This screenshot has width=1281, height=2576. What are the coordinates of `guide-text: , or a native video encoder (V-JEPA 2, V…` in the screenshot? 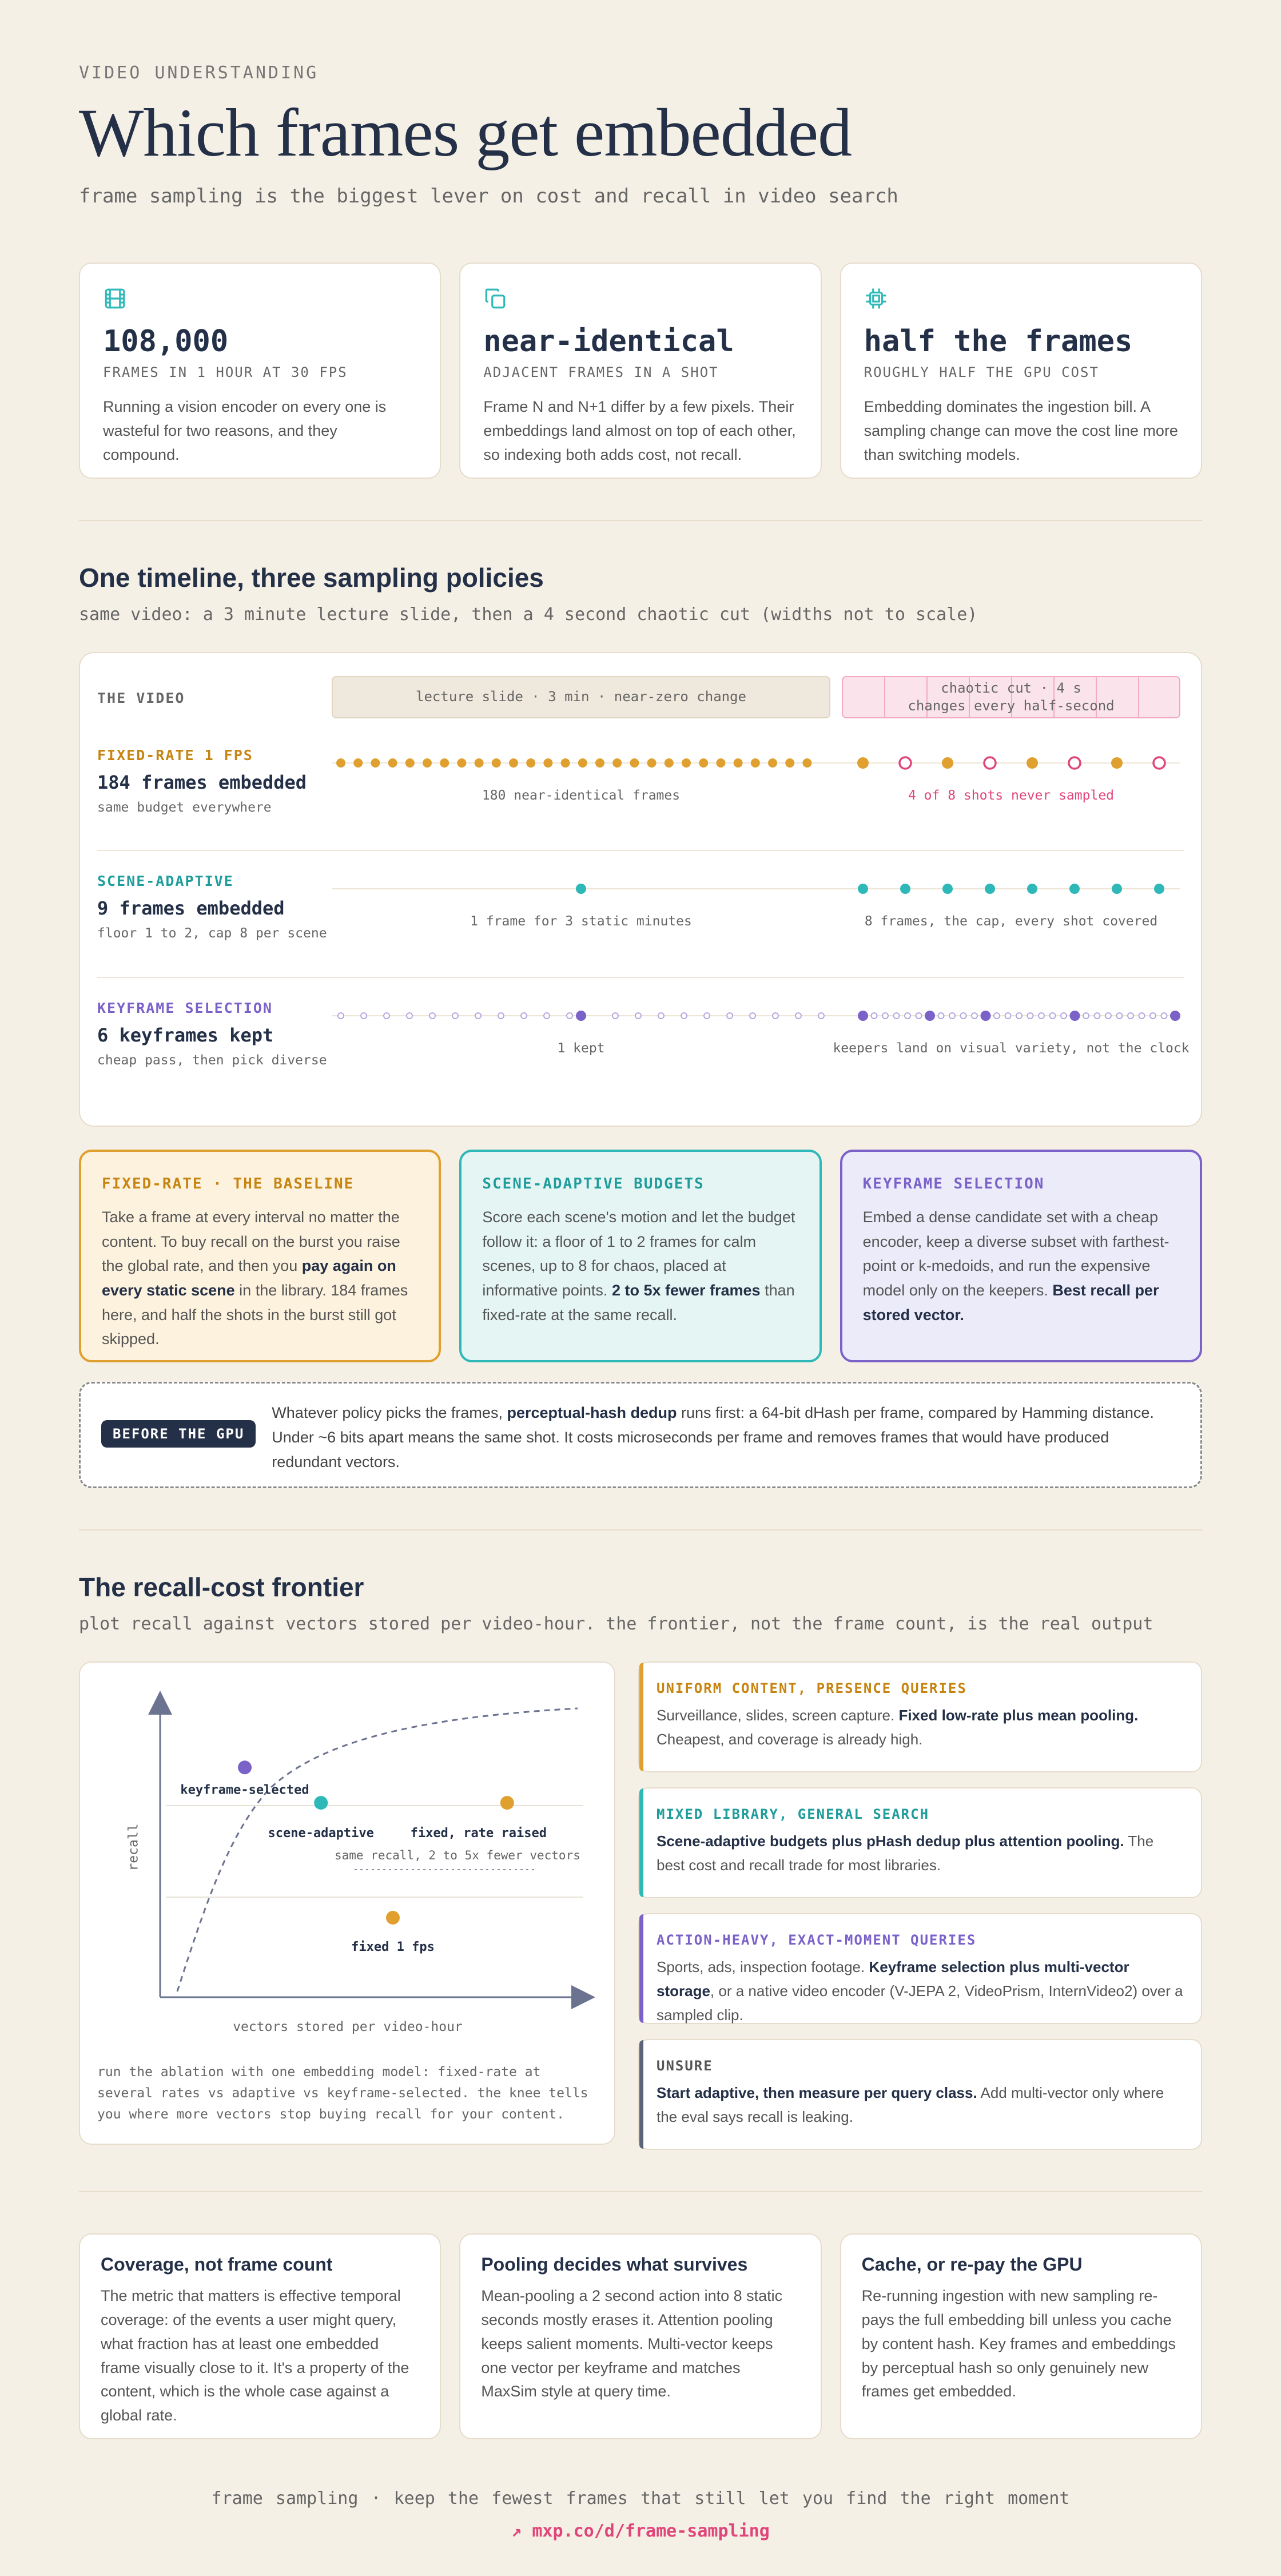 It's located at (920, 2003).